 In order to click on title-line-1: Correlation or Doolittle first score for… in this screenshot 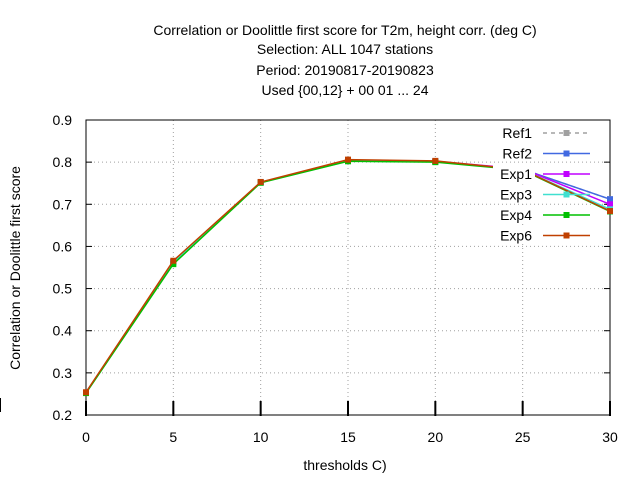, I will do `click(344, 30)`.